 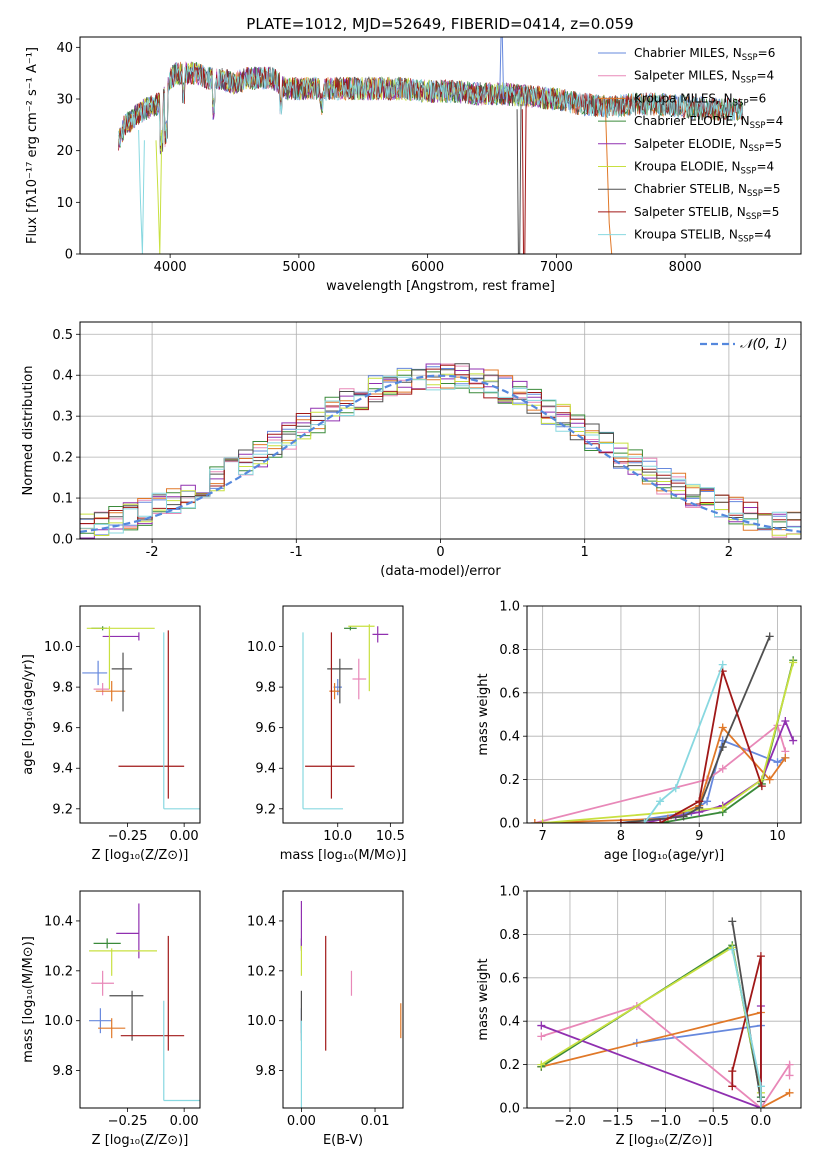 What do you see at coordinates (265, 809) in the screenshot?
I see `y-tick-label: 9.2` at bounding box center [265, 809].